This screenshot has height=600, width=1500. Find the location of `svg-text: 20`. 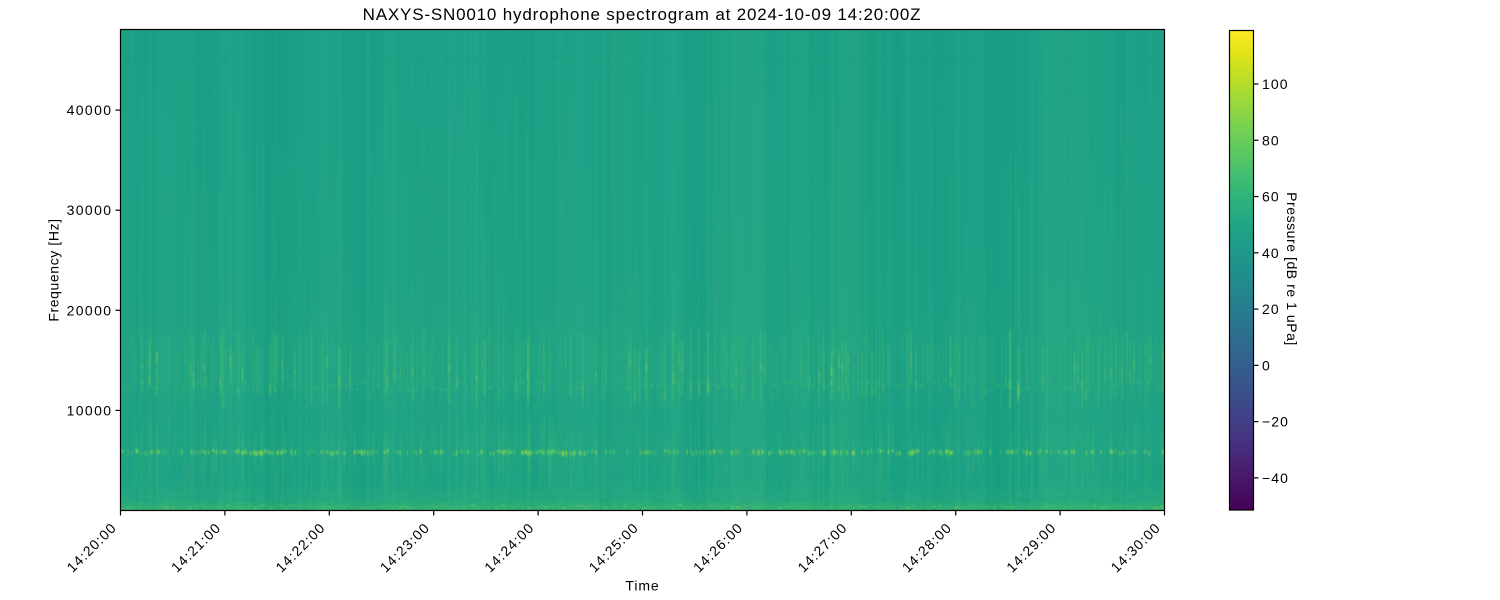

svg-text: 20 is located at coordinates (1271, 309).